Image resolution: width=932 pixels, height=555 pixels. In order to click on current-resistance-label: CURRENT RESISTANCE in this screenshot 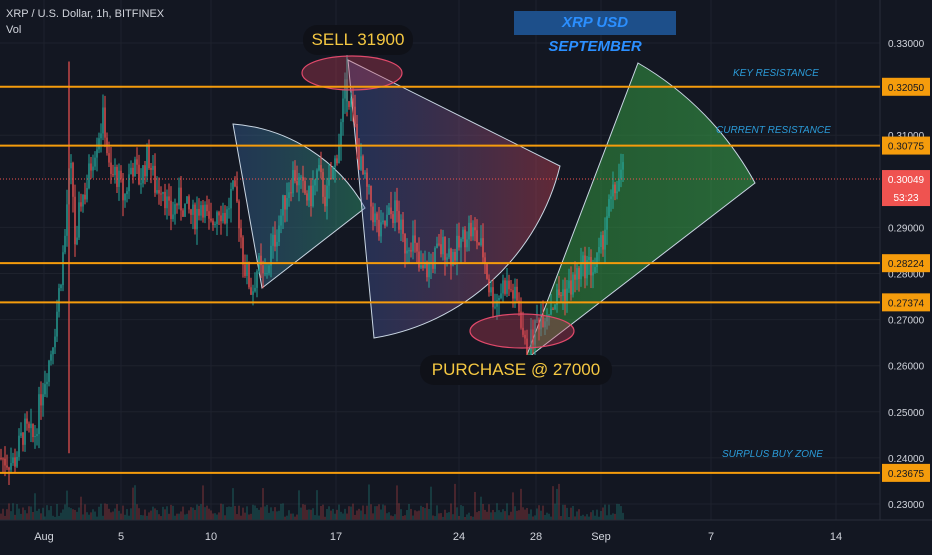, I will do `click(773, 130)`.